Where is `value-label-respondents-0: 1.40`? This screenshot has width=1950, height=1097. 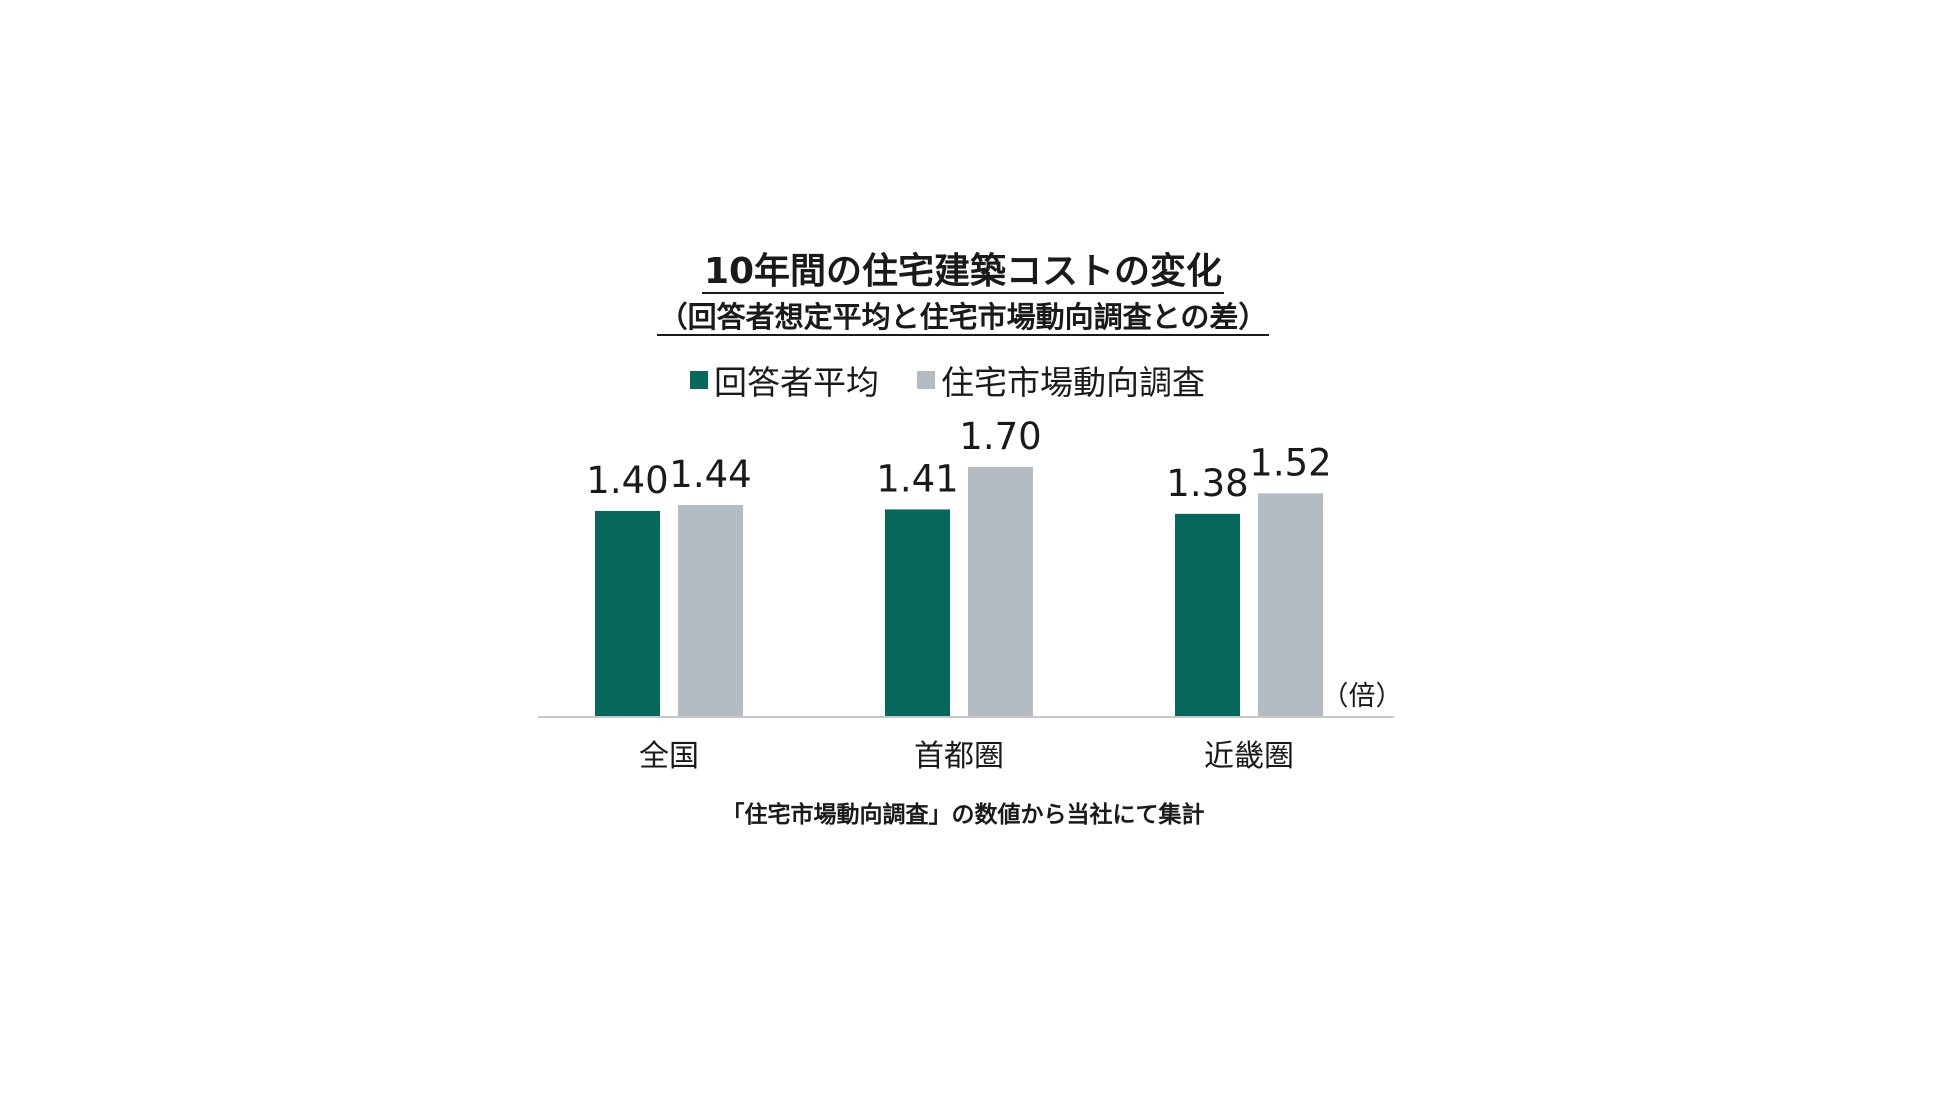
value-label-respondents-0: 1.40 is located at coordinates (627, 480).